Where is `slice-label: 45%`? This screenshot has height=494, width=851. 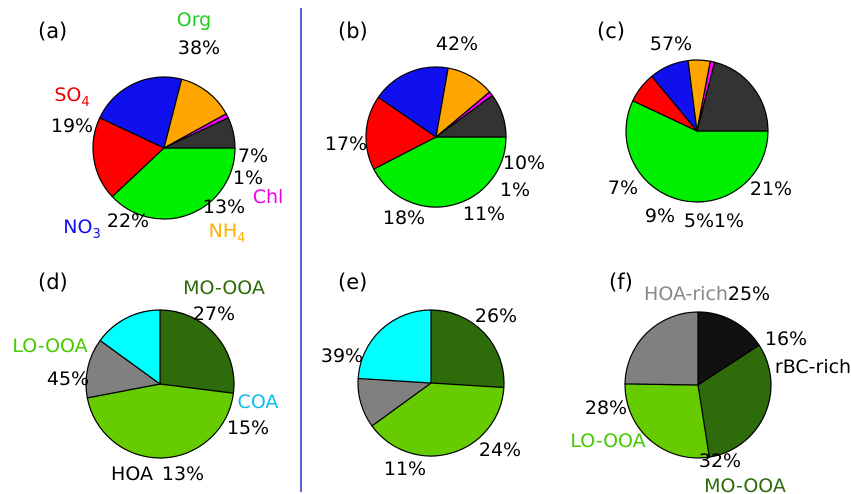 slice-label: 45% is located at coordinates (68, 379).